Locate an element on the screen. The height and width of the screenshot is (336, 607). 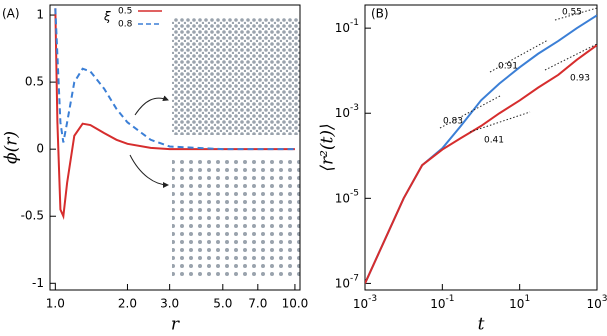
x-axis-title: r is located at coordinates (175, 325).